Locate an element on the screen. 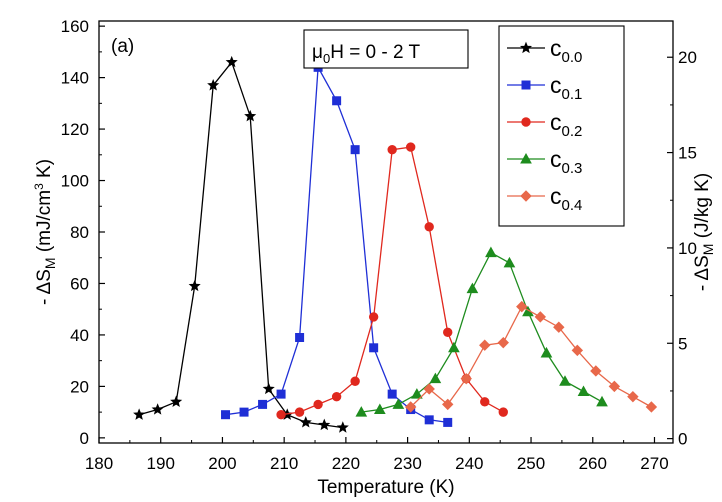 This screenshot has width=722, height=502. legend-label: c0.3 is located at coordinates (566, 161).